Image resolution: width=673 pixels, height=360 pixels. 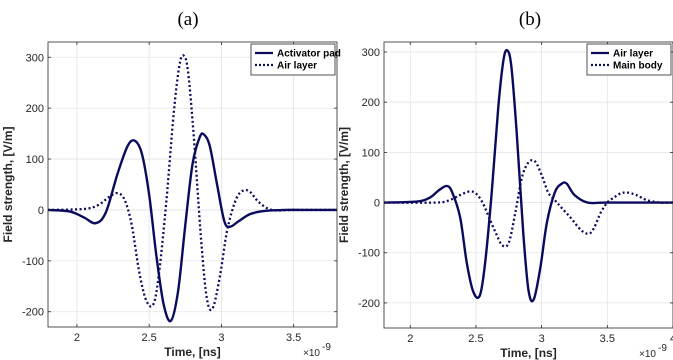 What do you see at coordinates (671, 339) in the screenshot?
I see `x-tick-label: 4` at bounding box center [671, 339].